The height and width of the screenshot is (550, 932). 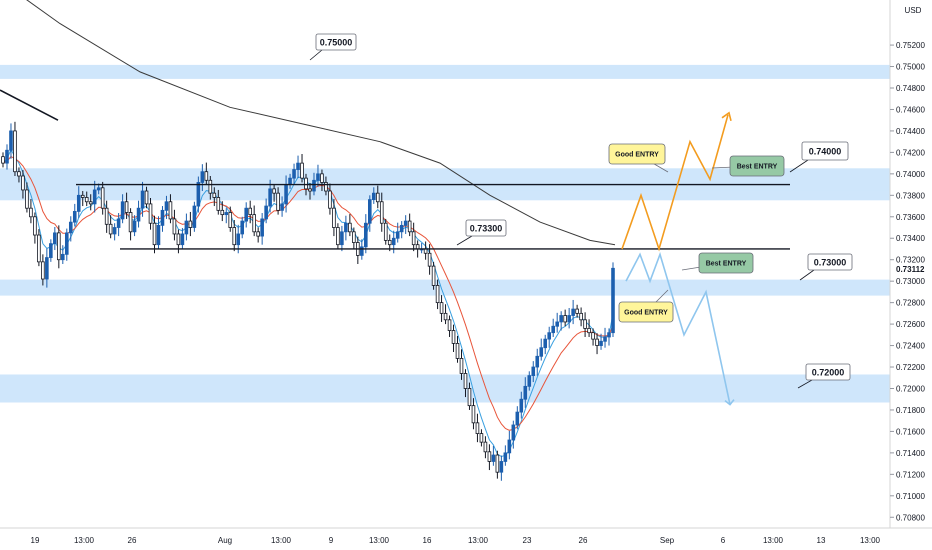 I want to click on good-entry-upper-note-box, so click(x=637, y=154).